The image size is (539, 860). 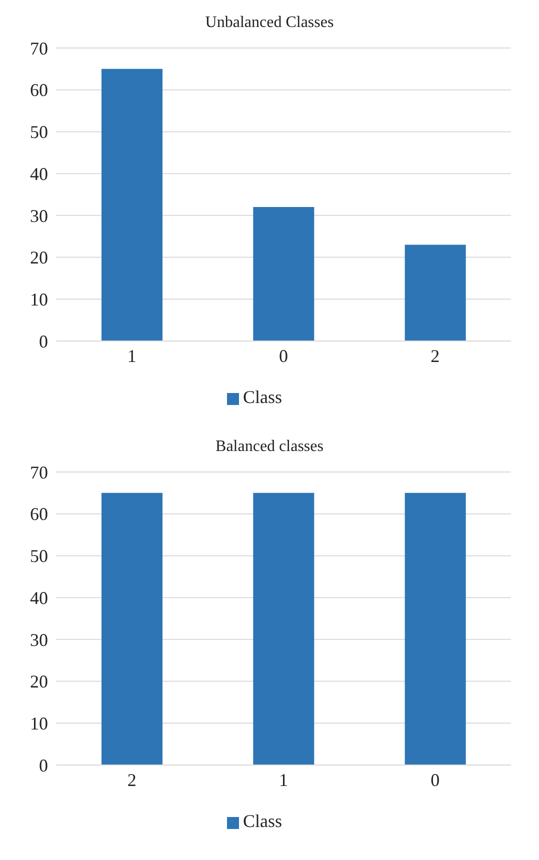 What do you see at coordinates (269, 23) in the screenshot?
I see `chart-title: Unbalanced Classes` at bounding box center [269, 23].